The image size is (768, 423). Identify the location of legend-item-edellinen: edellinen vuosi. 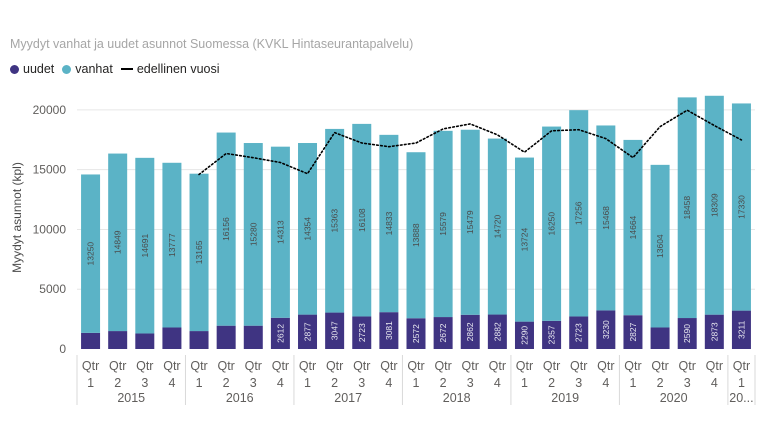
(170, 69).